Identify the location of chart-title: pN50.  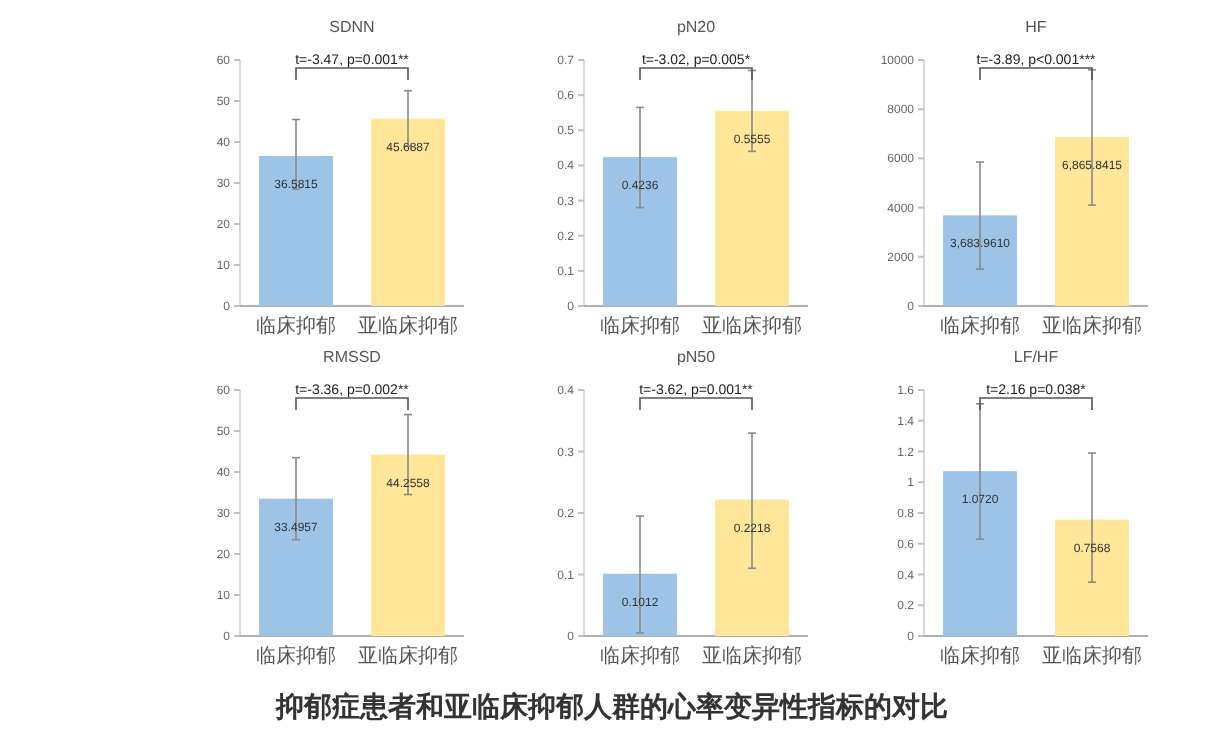
(696, 357).